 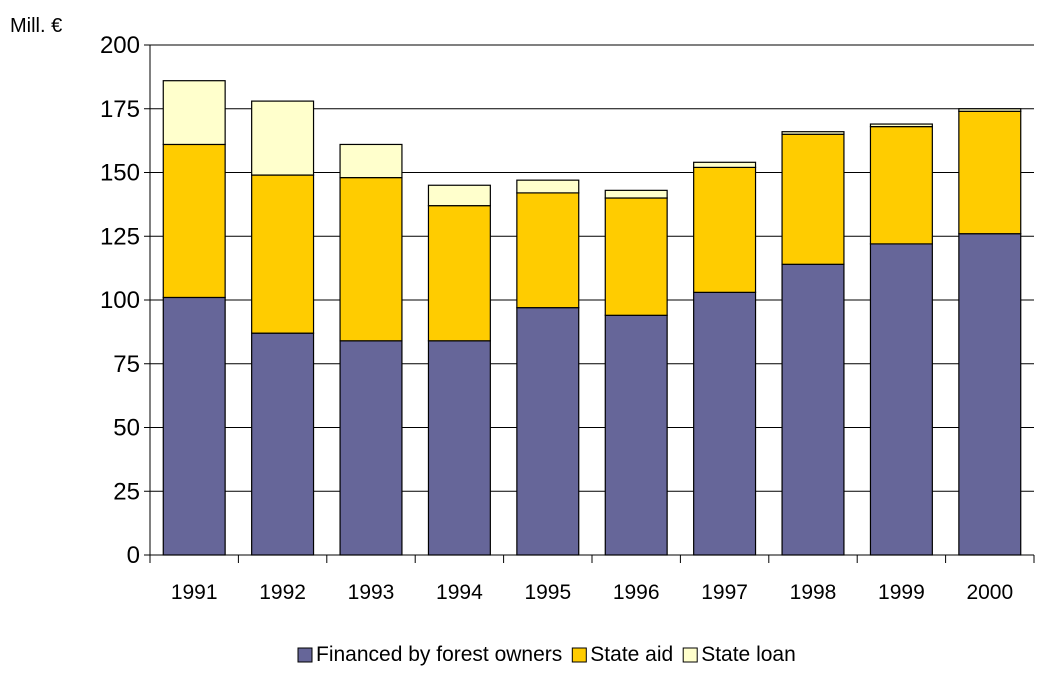 I want to click on x-tick-label-2000: 2000, so click(x=989, y=592).